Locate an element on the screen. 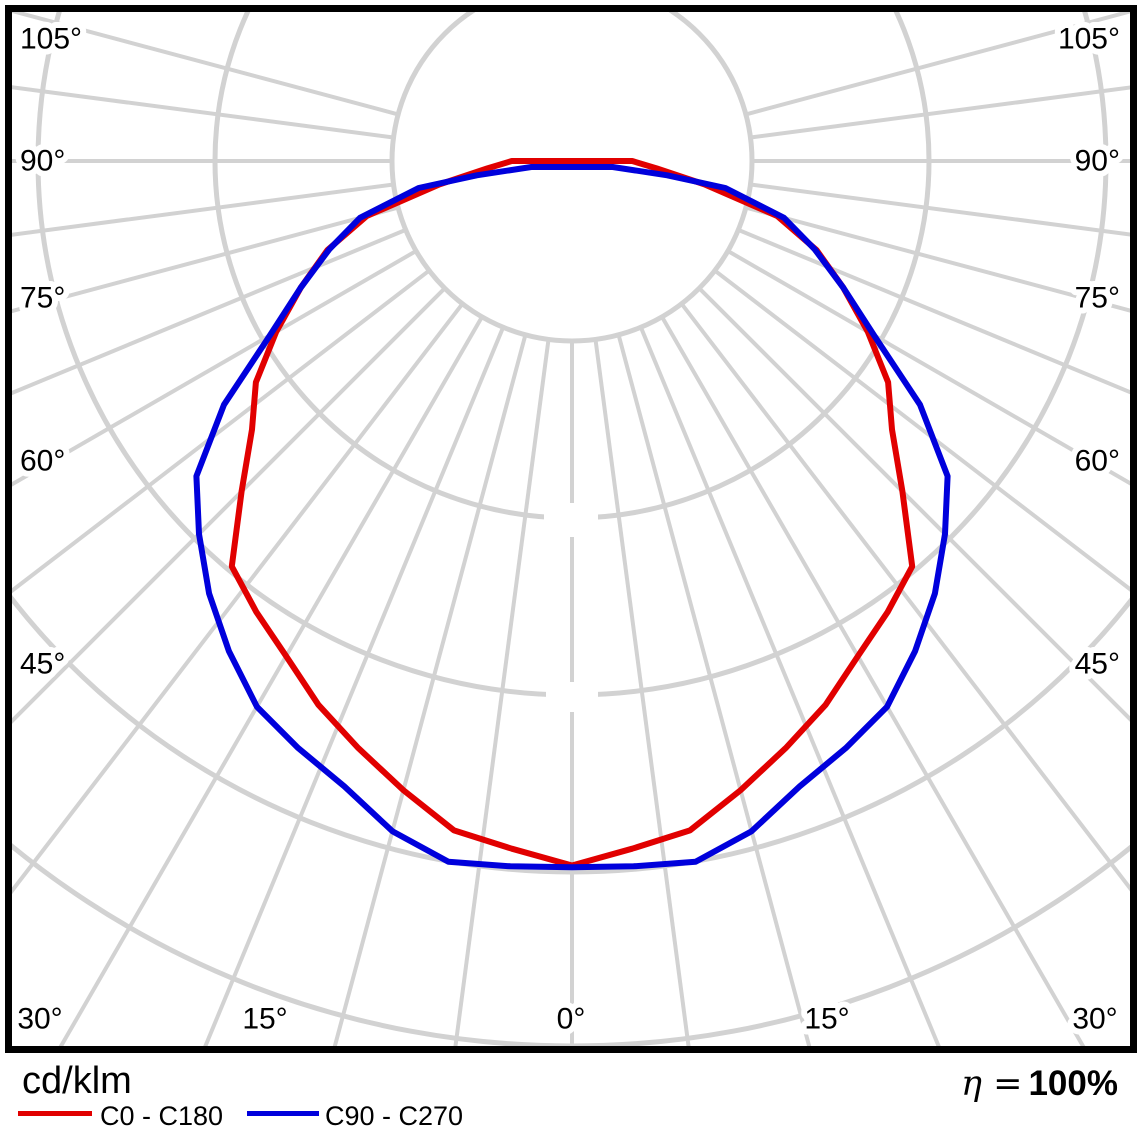 The width and height of the screenshot is (1142, 1132). legend-line-c0-c180 is located at coordinates (55, 1113).